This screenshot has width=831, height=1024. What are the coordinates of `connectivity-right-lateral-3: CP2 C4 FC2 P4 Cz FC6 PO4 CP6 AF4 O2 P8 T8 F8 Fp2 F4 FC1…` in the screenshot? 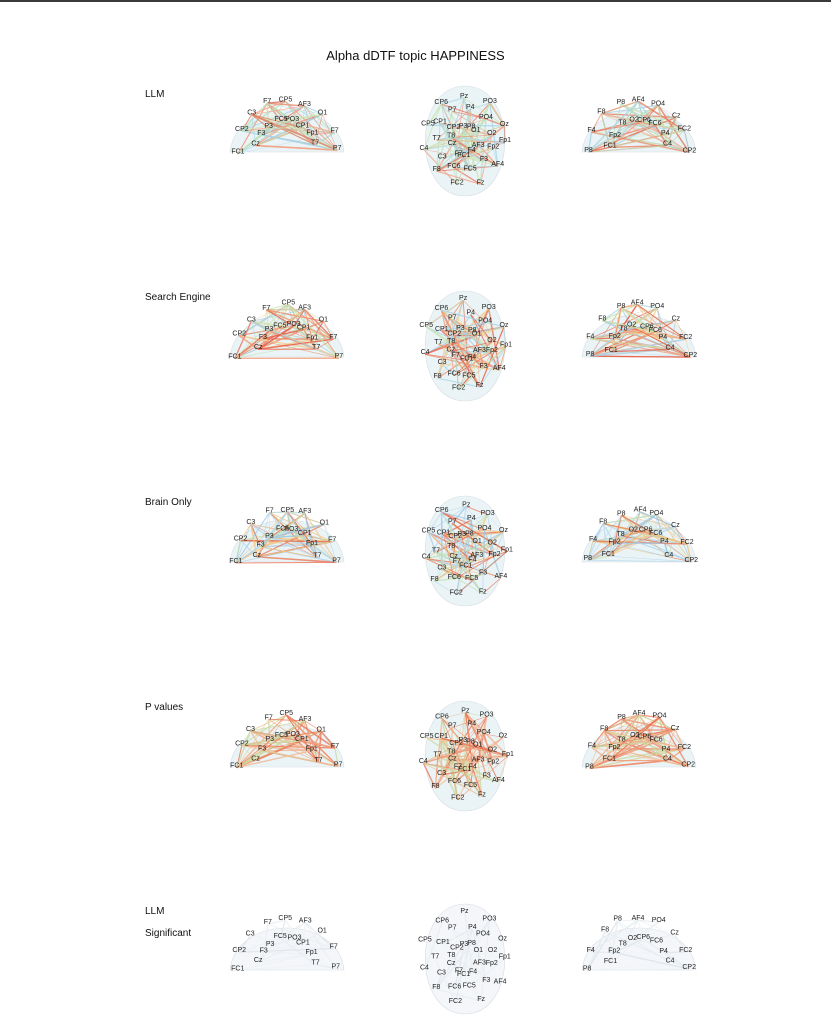 It's located at (639, 740).